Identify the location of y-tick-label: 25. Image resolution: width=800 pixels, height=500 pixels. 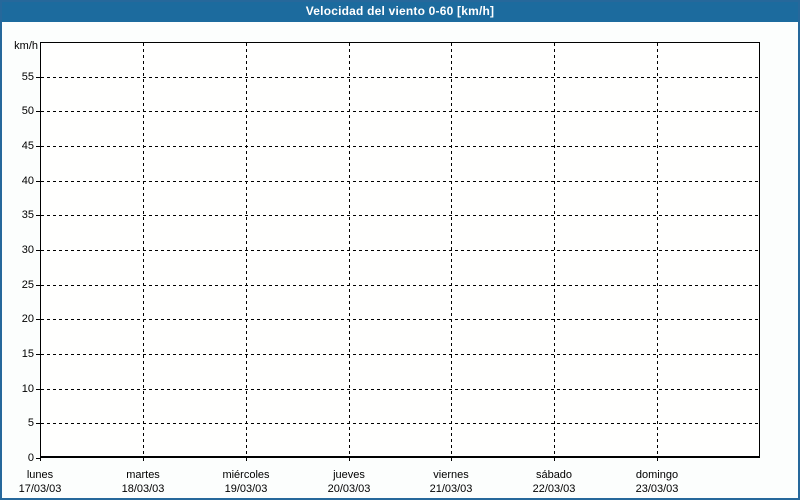
(27, 285).